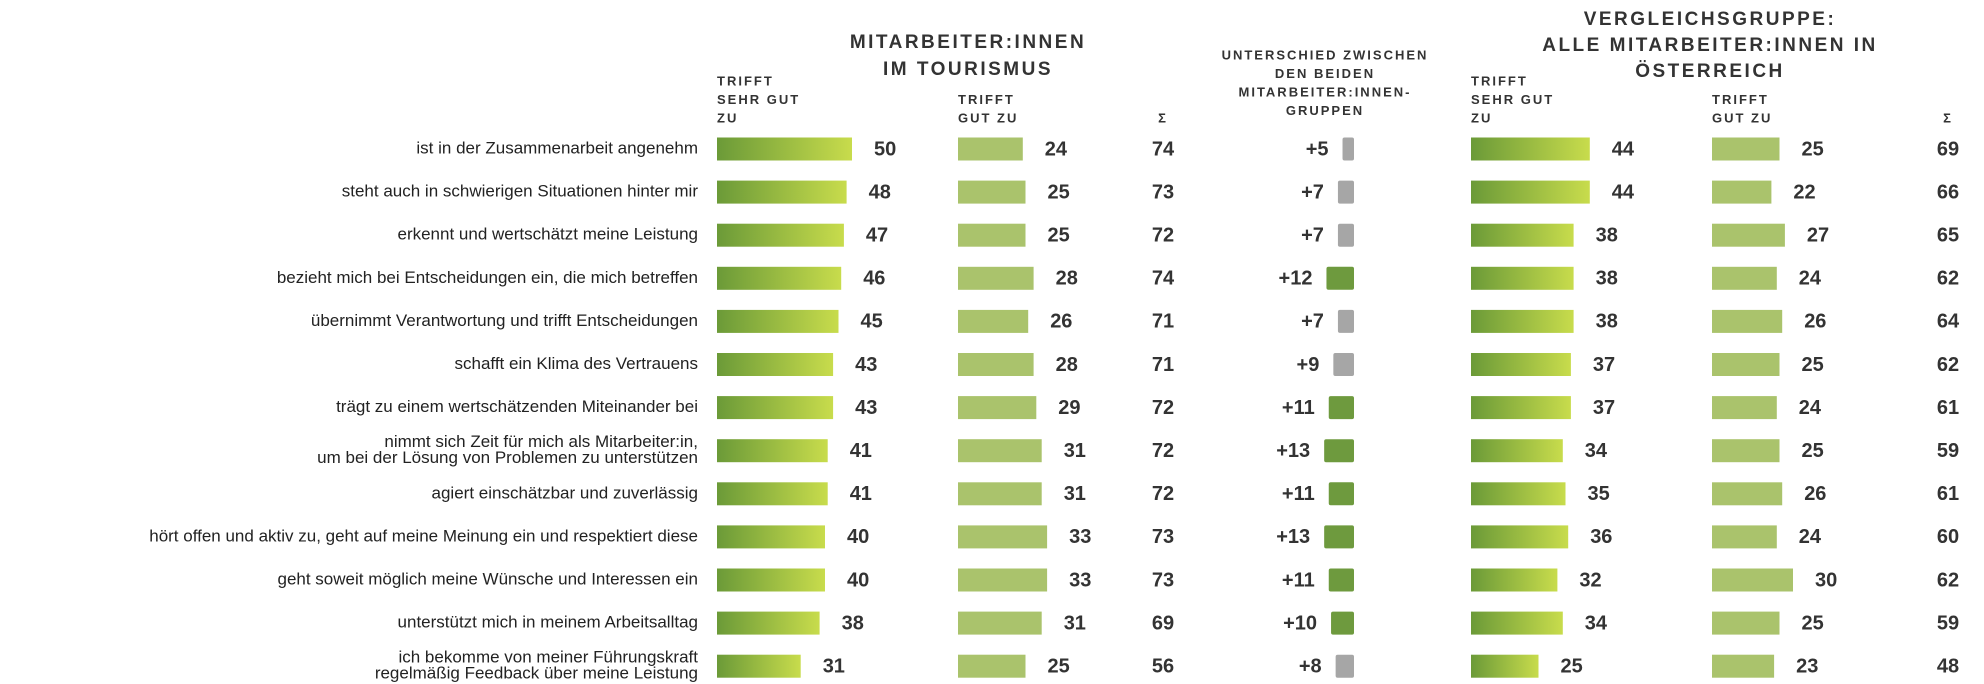  I want to click on column-header: SEHR GUT, so click(758, 99).